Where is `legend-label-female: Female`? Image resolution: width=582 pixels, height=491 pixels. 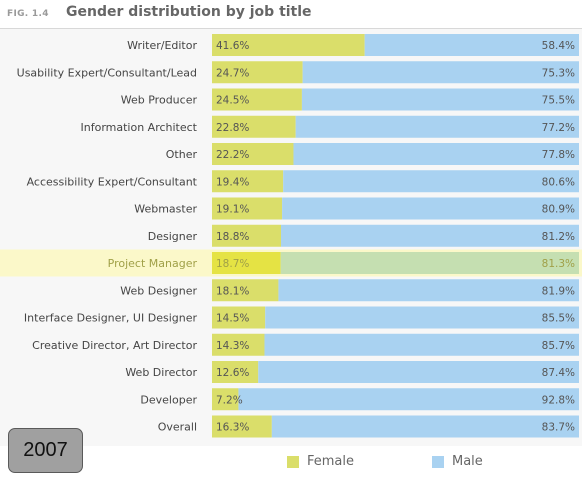
legend-label-female: Female is located at coordinates (331, 461).